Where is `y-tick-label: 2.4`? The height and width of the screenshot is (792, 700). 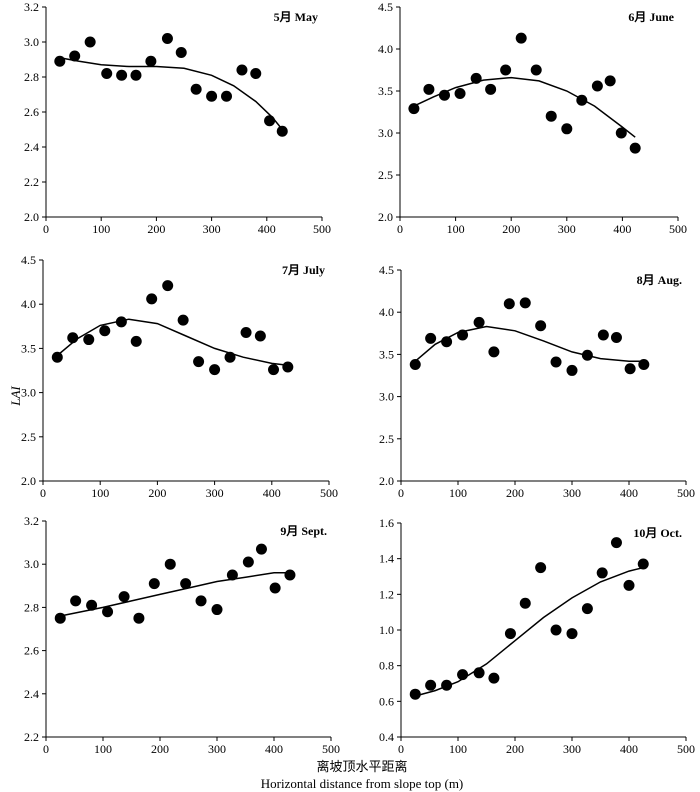
y-tick-label: 2.4 is located at coordinates (31, 147).